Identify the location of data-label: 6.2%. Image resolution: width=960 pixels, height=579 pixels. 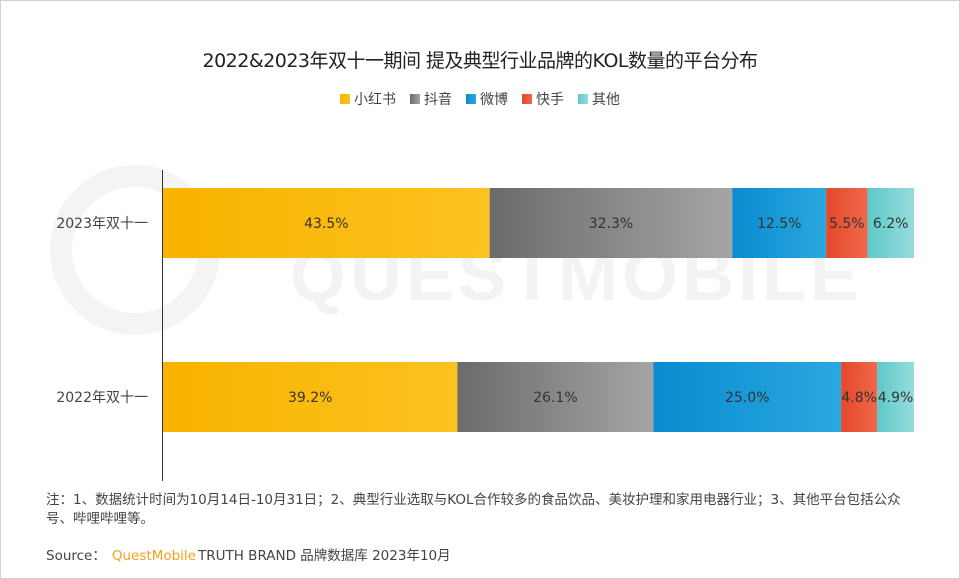
(891, 224).